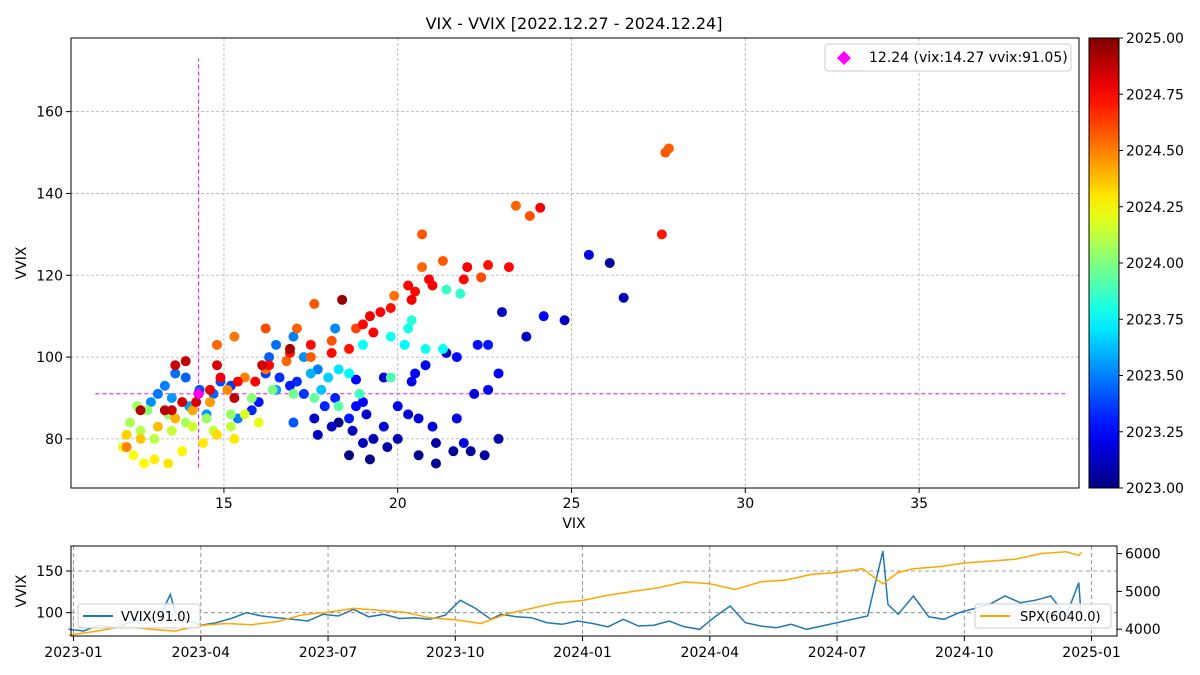 Image resolution: width=1200 pixels, height=675 pixels. Describe the element at coordinates (968, 58) in the screenshot. I see `legend-label: 12.24 (vix:14.27 vvix:91.05)` at that location.